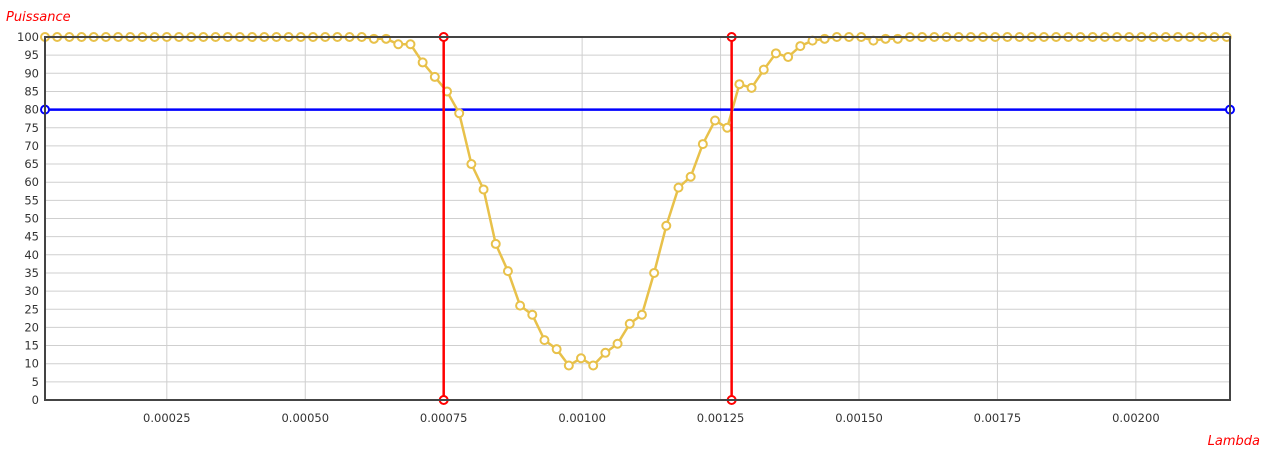 The width and height of the screenshot is (1270, 450). I want to click on y-axis-title: Puissance, so click(38, 17).